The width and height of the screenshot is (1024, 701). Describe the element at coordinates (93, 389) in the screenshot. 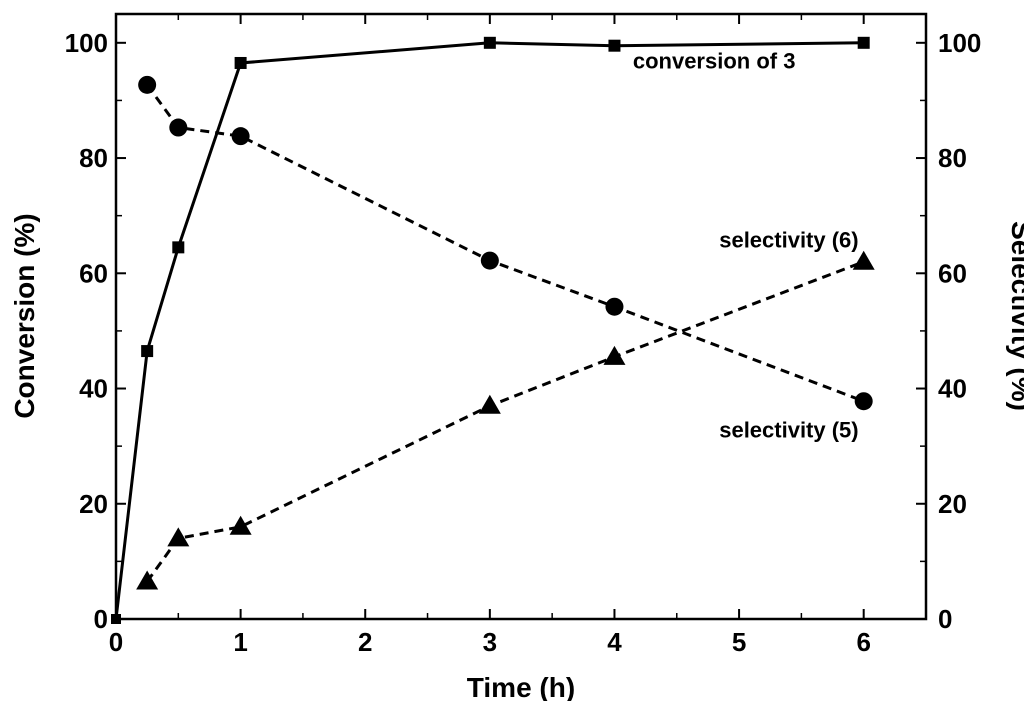

I see `y-left-tick-label: 40` at that location.